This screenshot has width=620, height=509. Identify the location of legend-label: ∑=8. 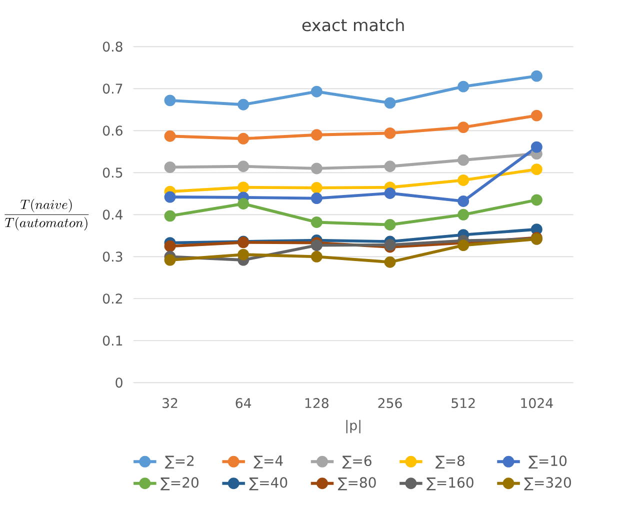
(450, 461).